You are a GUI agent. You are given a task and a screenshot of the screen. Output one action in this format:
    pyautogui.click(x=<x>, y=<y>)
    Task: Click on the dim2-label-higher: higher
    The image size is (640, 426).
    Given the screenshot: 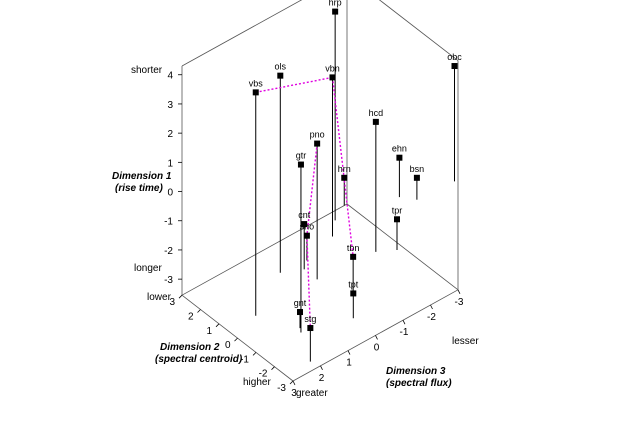 What is the action you would take?
    pyautogui.click(x=257, y=382)
    